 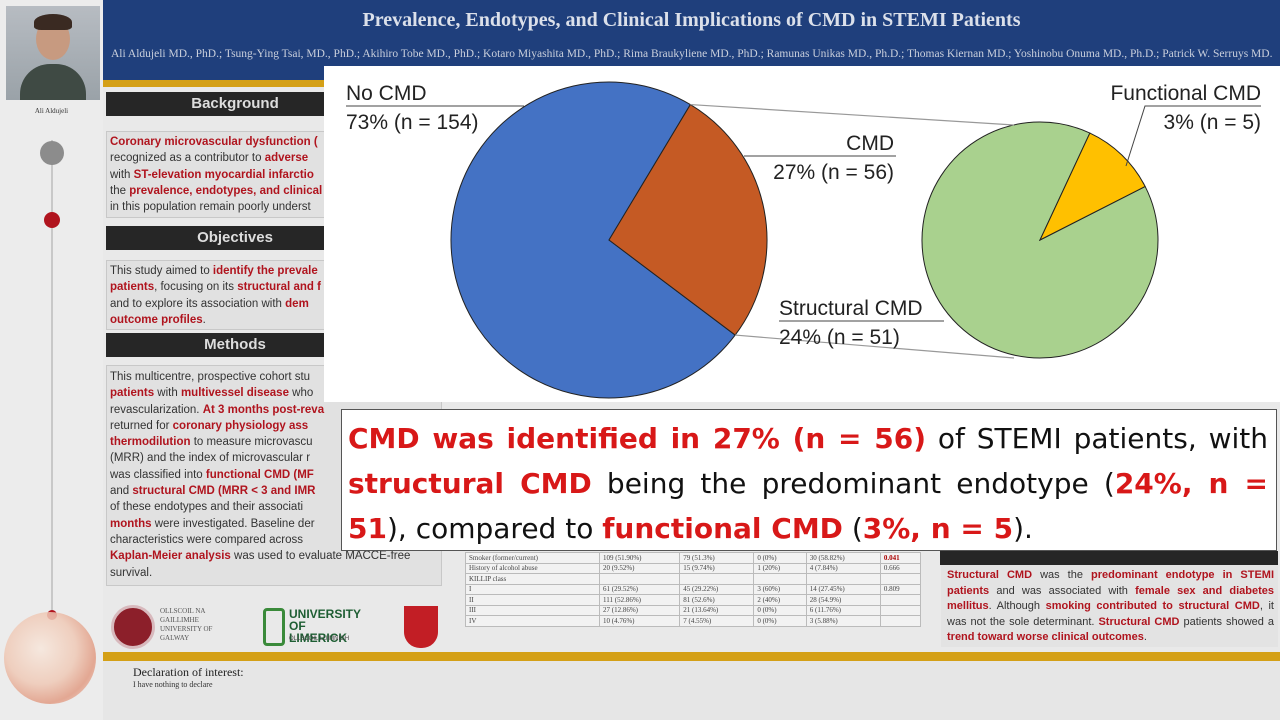 I want to click on table-row: IV 10 (4.76%) 7 (4.55%) 0 (0%) 3 (5.88%), so click(x=693, y=621).